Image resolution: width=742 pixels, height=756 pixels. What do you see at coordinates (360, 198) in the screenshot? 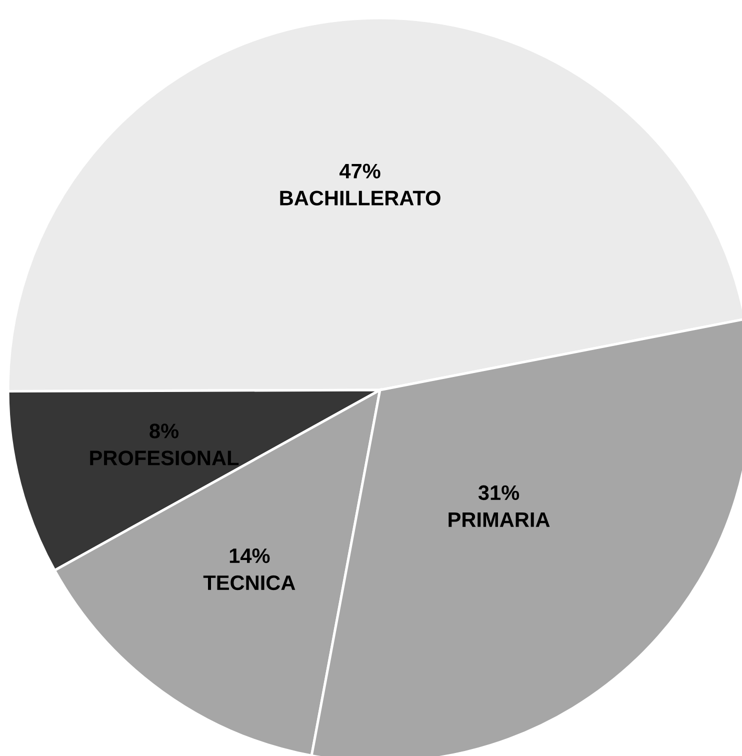
I see `slice-label: BACHILLERATO` at bounding box center [360, 198].